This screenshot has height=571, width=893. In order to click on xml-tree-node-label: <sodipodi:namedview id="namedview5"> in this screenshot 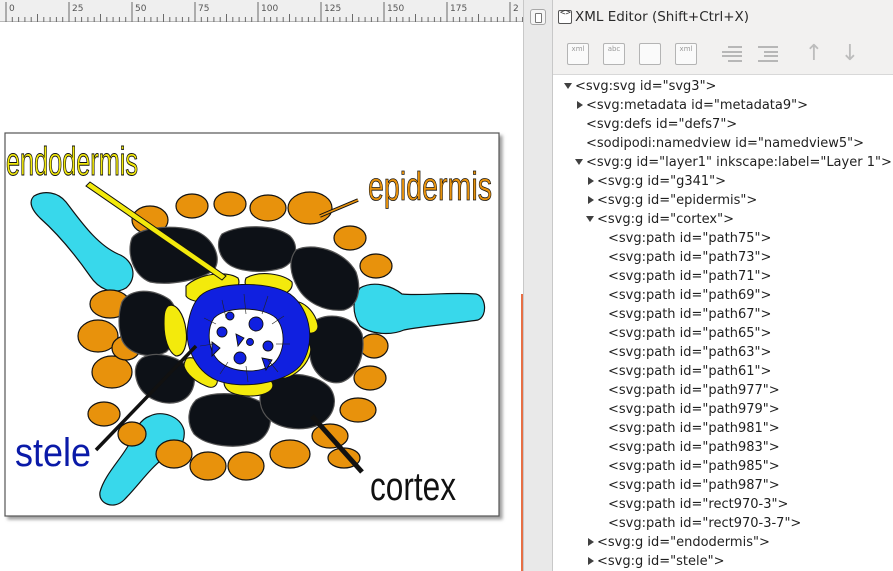, I will do `click(725, 143)`.